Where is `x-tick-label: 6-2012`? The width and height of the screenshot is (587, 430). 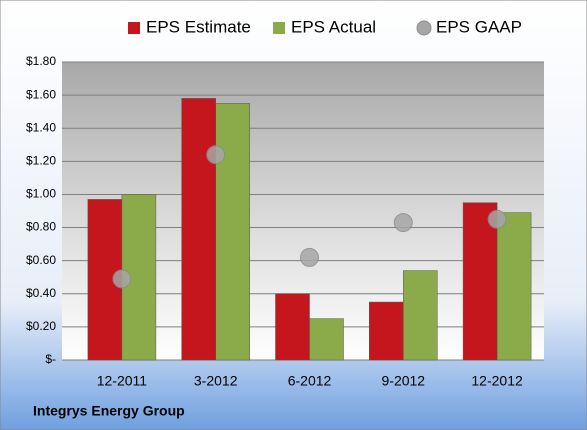 x-tick-label: 6-2012 is located at coordinates (310, 381).